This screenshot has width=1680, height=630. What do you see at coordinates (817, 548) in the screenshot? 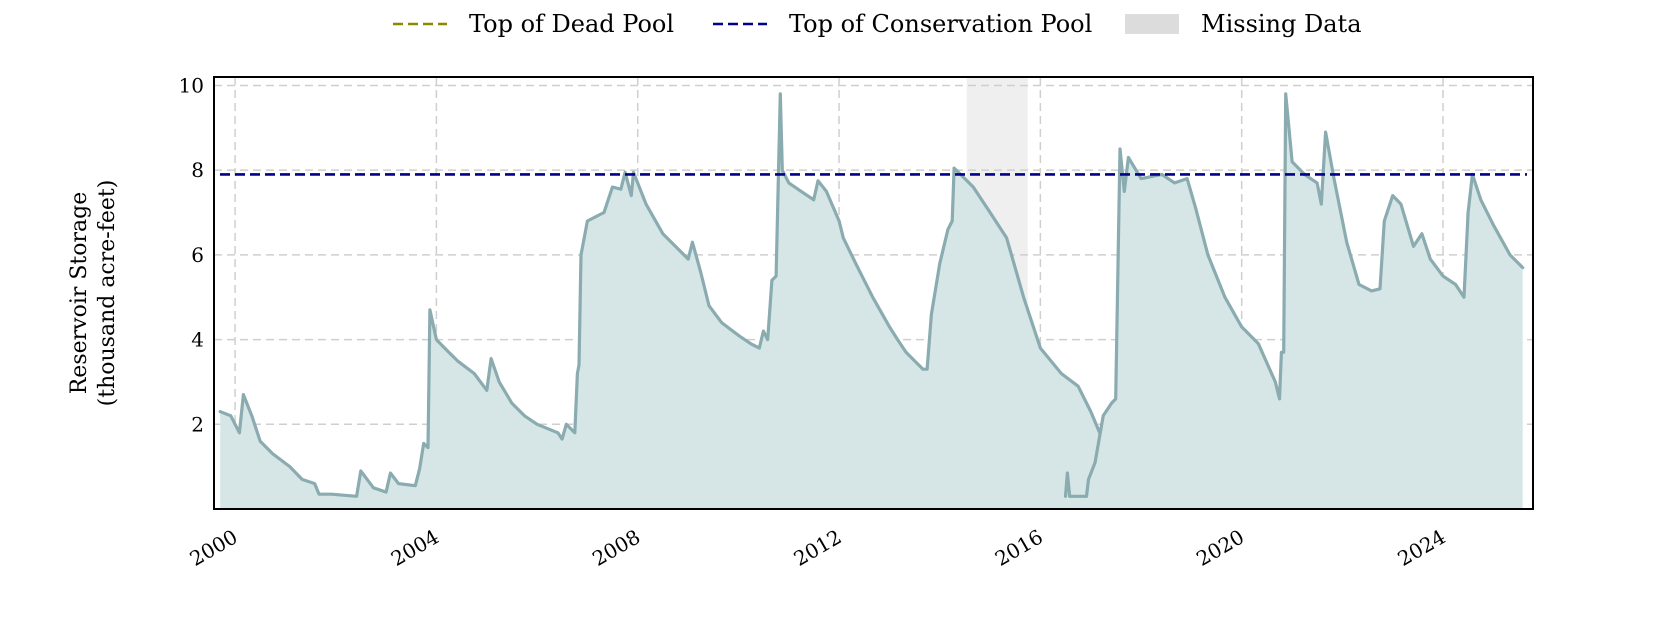
I see `x-tick-label: 2012` at bounding box center [817, 548].